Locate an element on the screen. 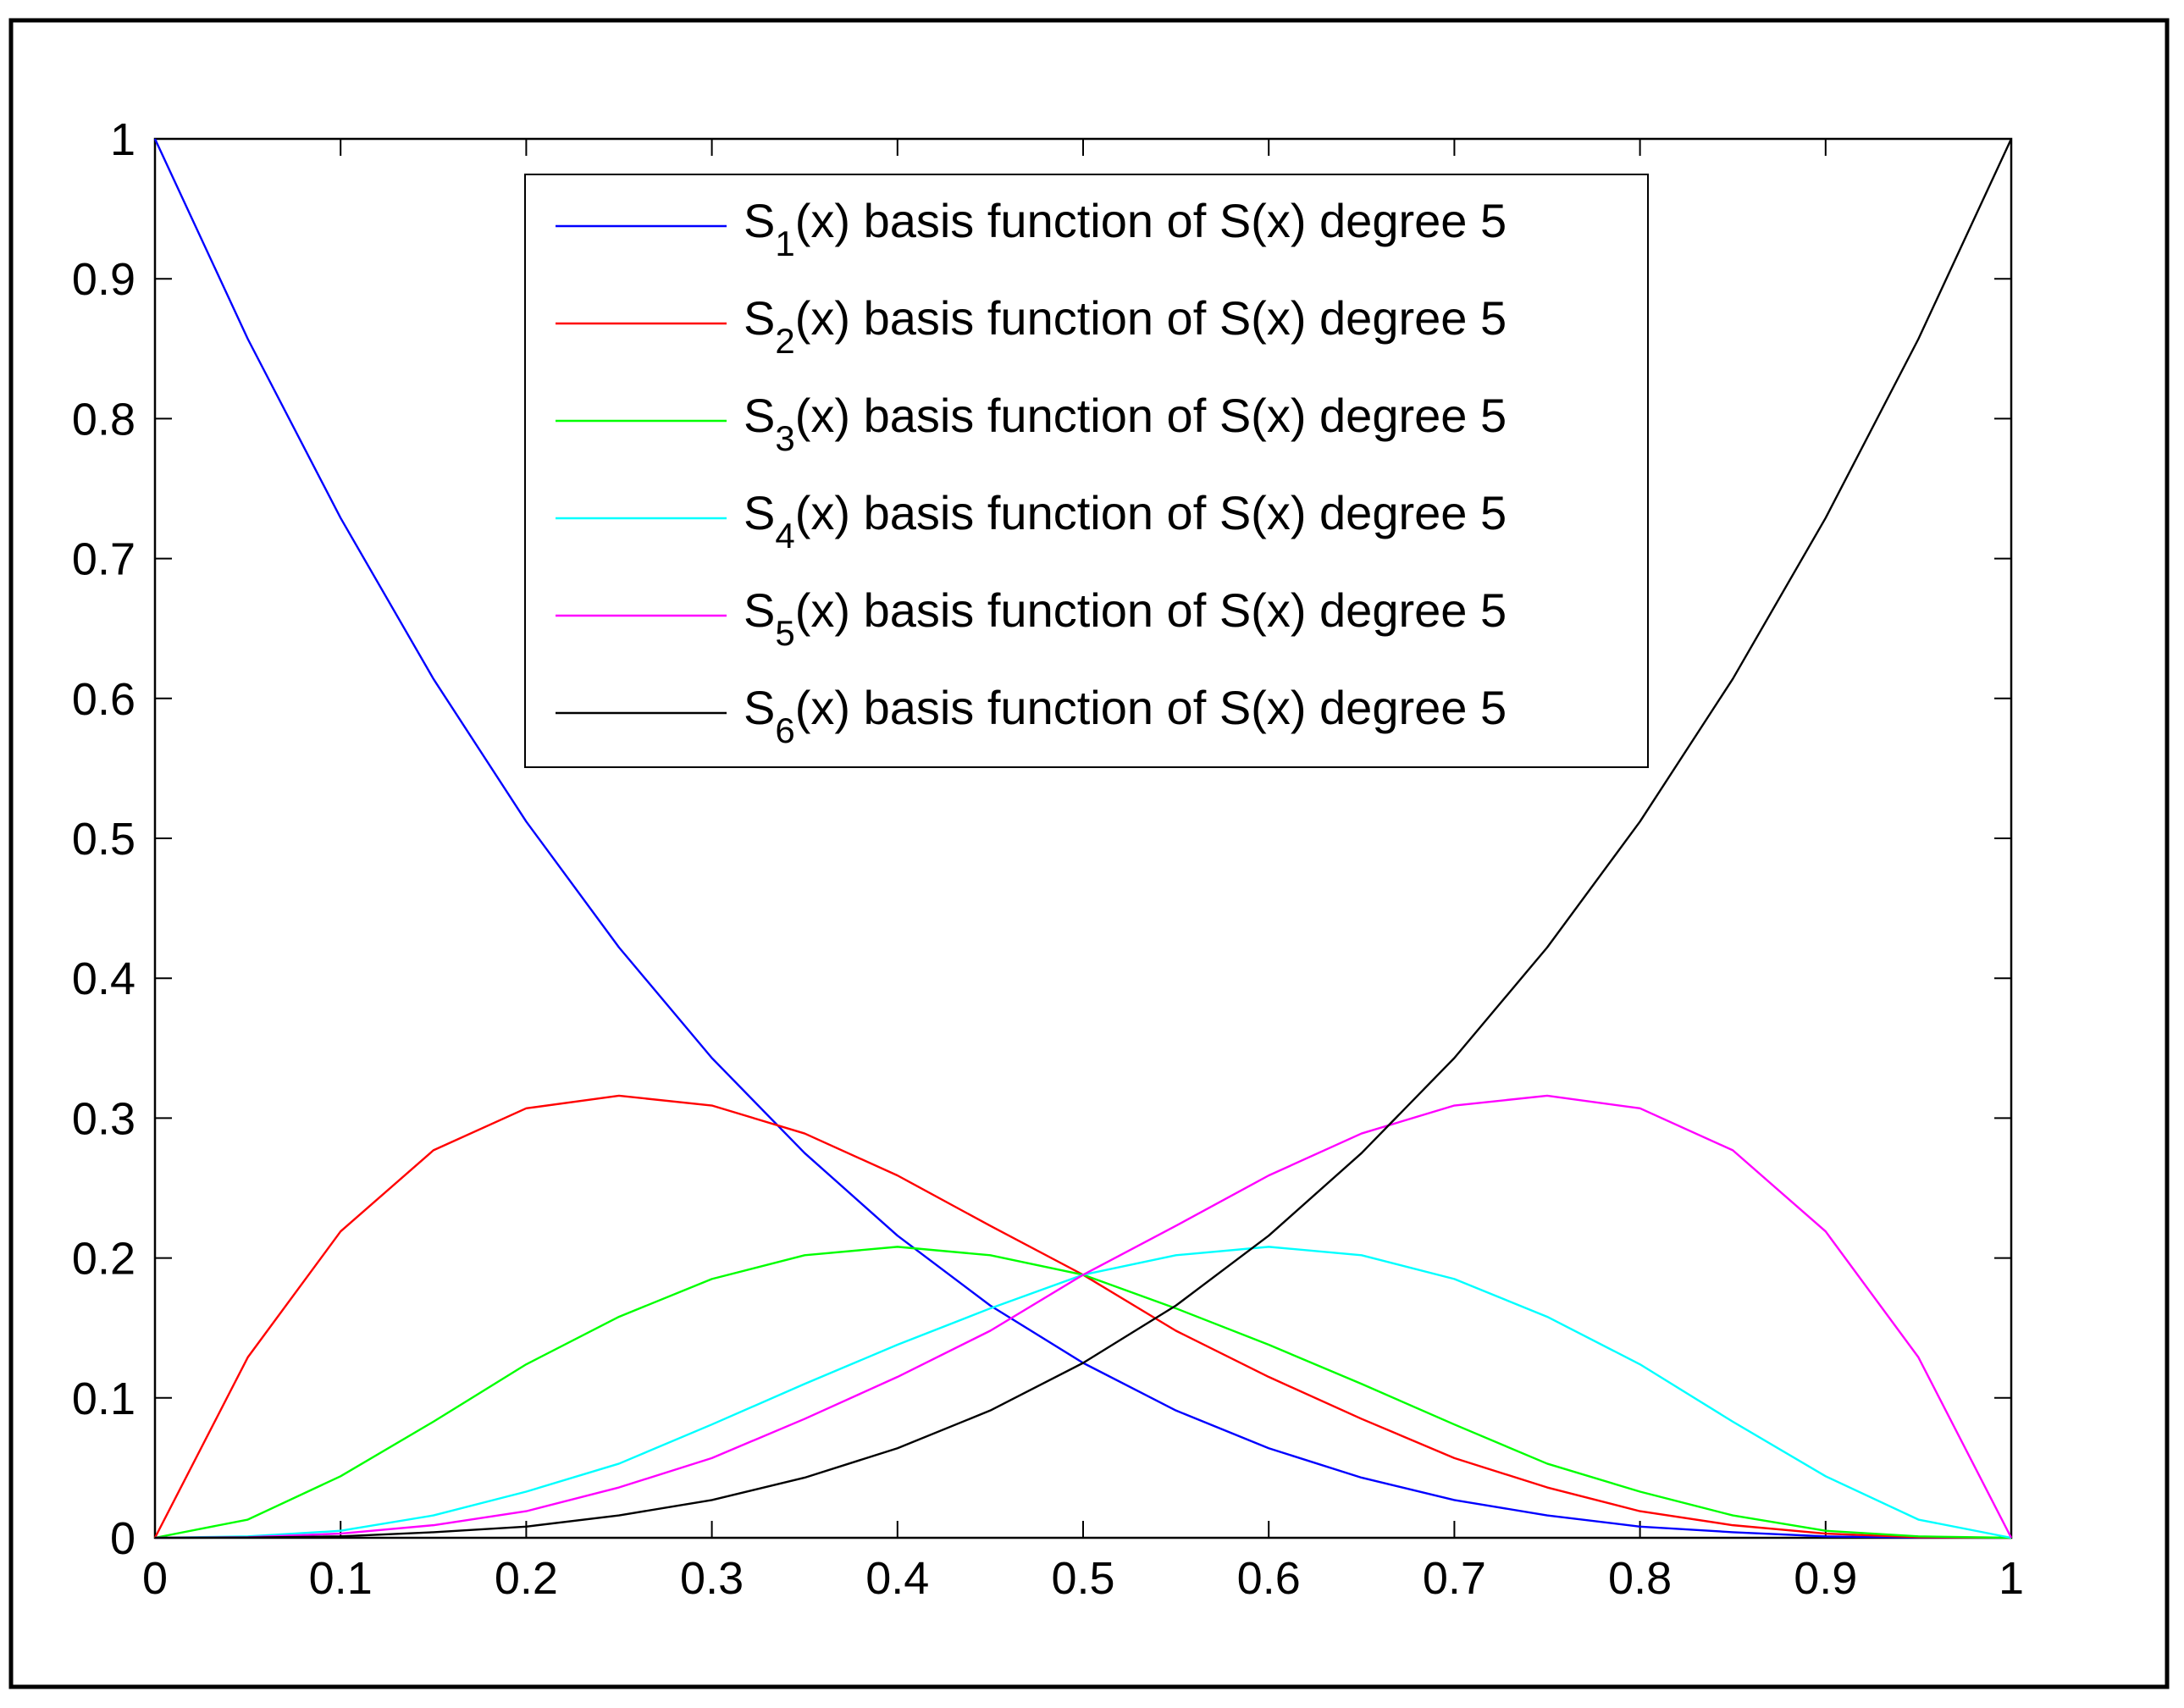 The width and height of the screenshot is (2184, 1708). x-tick-label: 0.6 is located at coordinates (1269, 1578).